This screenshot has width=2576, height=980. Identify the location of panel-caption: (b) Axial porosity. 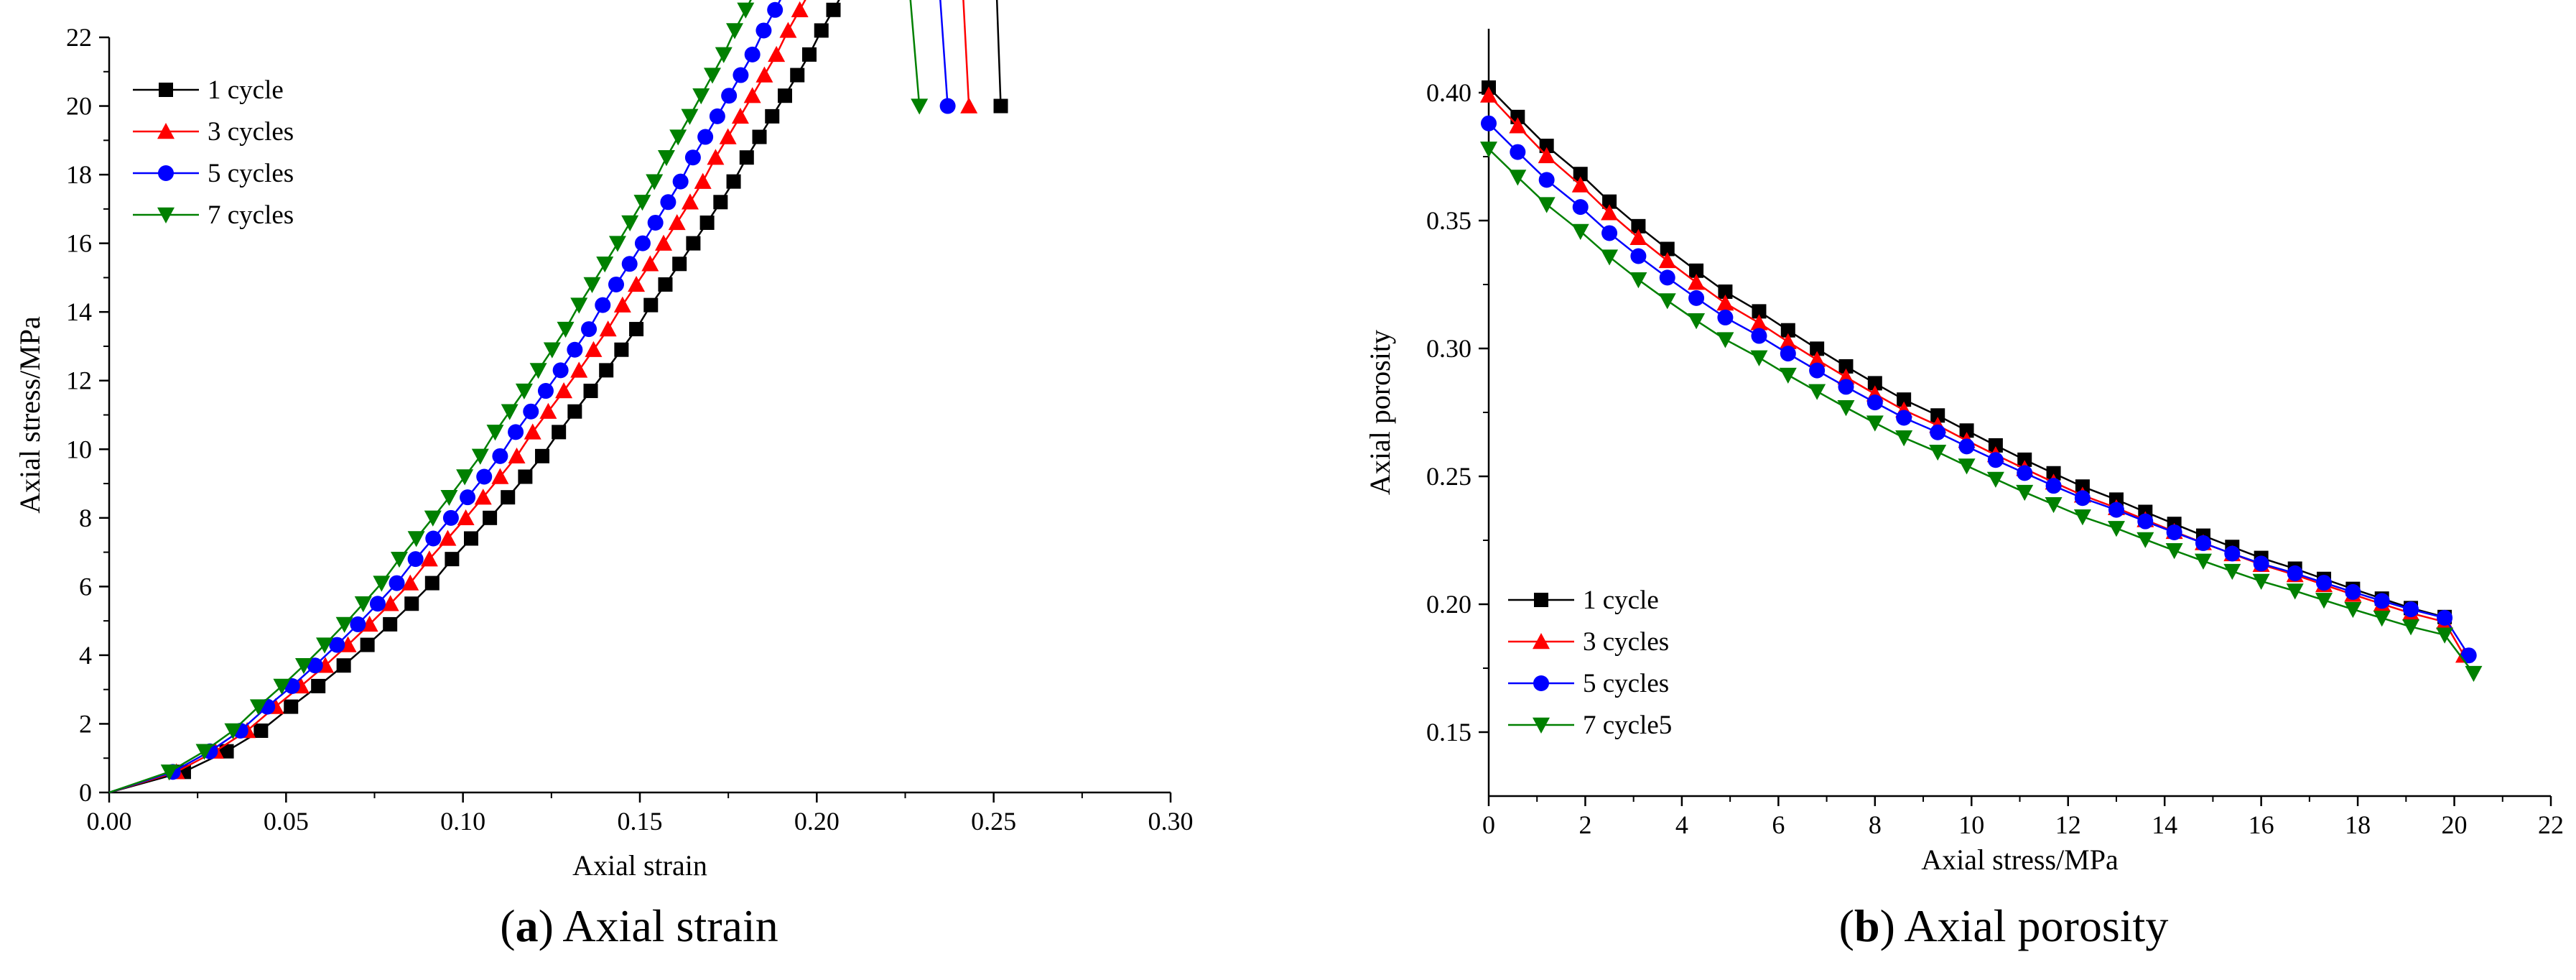
(2004, 926).